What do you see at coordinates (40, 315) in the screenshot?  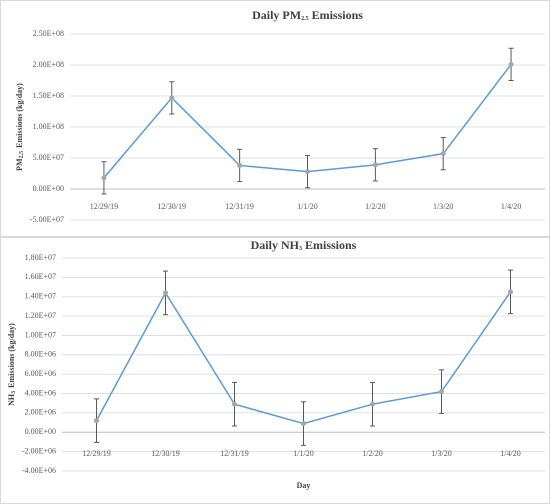 I see `y-tick-label: 1.20E+07` at bounding box center [40, 315].